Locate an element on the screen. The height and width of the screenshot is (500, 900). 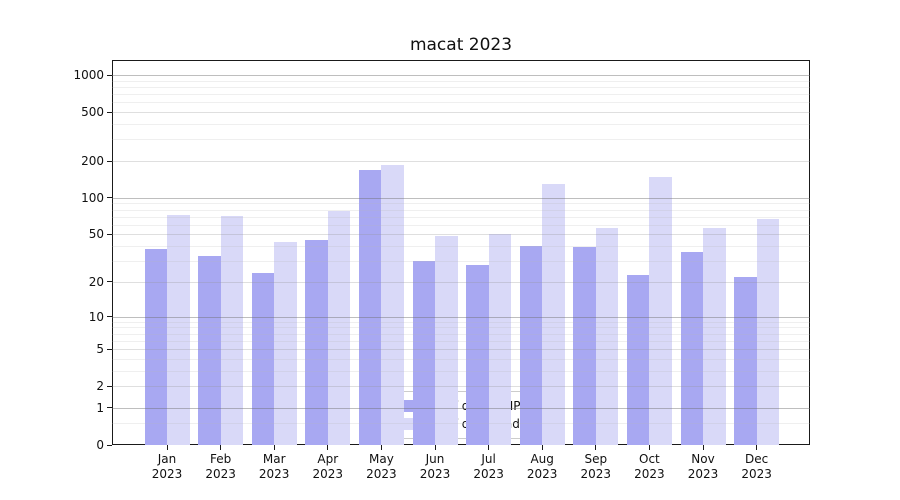
xtick-label-jul: Jul 2023 is located at coordinates (489, 467).